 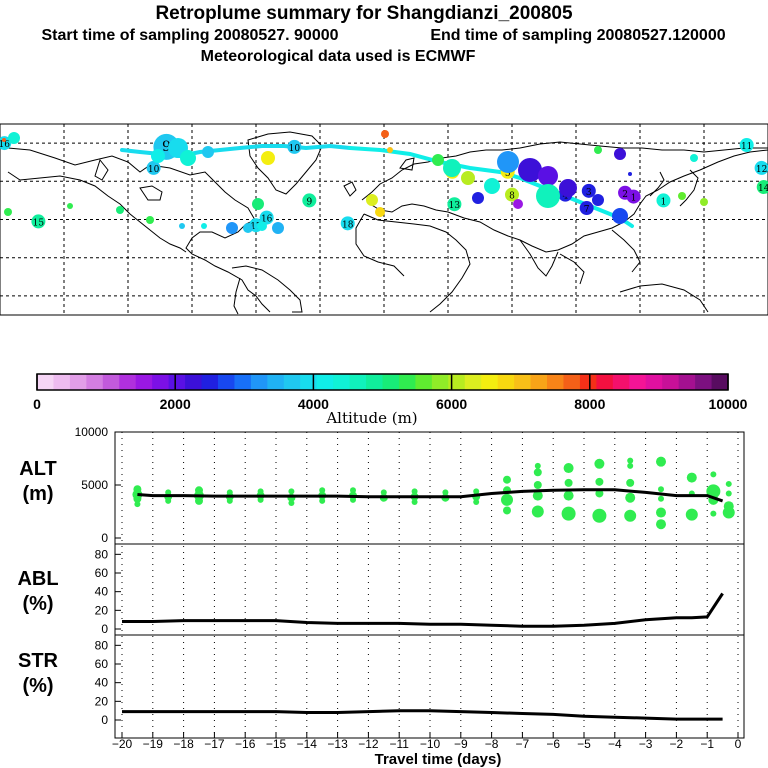 I want to click on time-tick-label: −2, so click(x=677, y=744).